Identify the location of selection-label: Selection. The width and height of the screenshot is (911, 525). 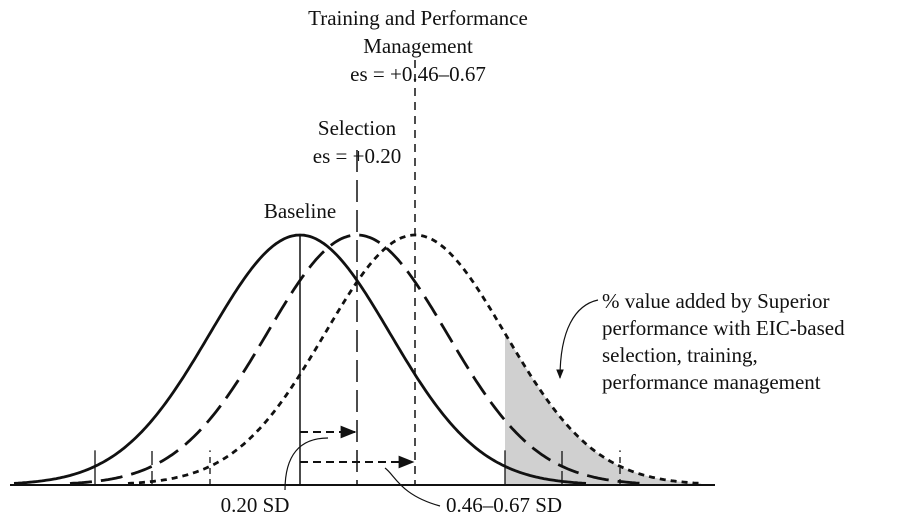
(357, 128).